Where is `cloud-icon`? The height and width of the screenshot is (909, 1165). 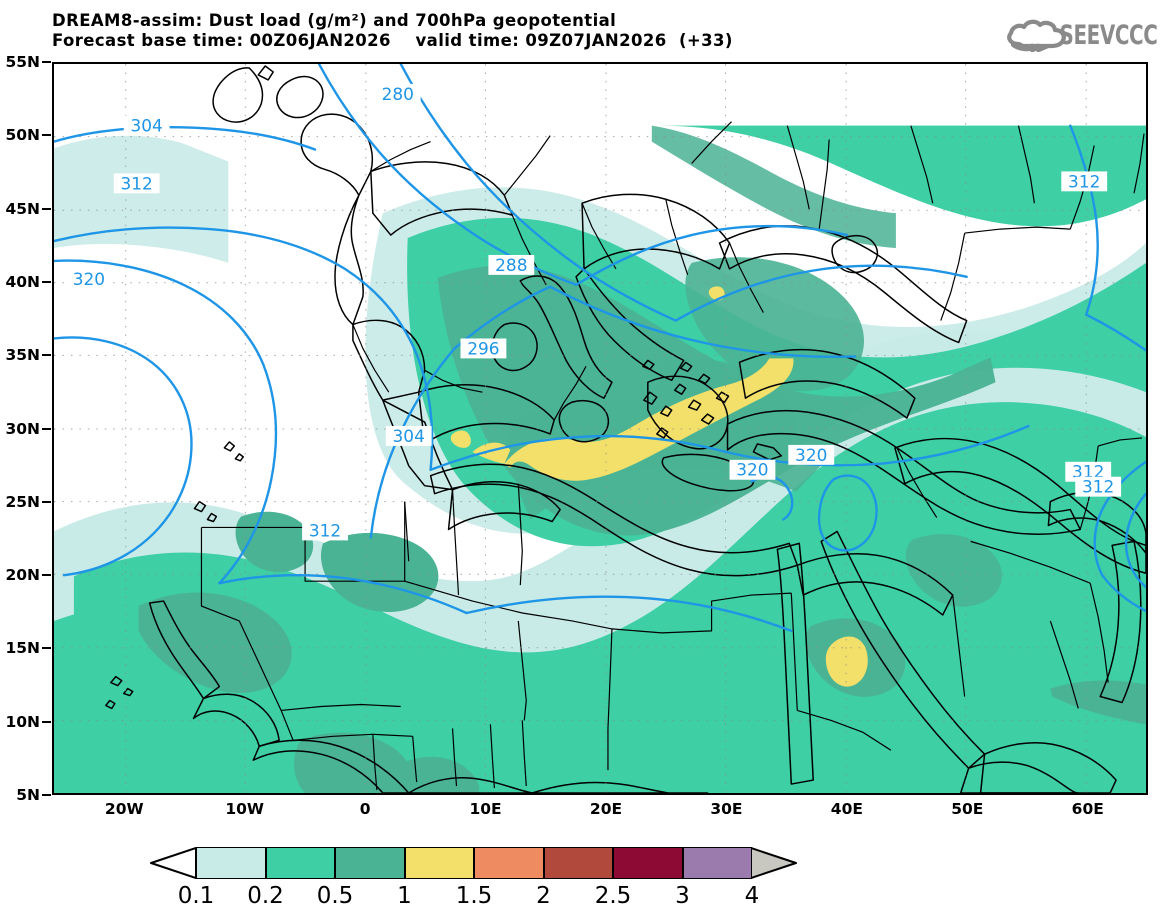
cloud-icon is located at coordinates (1036, 35).